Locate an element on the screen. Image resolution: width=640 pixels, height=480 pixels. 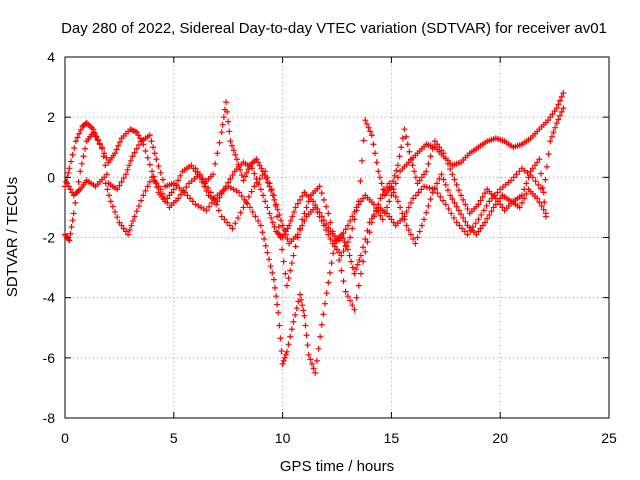
x-tick-label: 20 is located at coordinates (500, 438).